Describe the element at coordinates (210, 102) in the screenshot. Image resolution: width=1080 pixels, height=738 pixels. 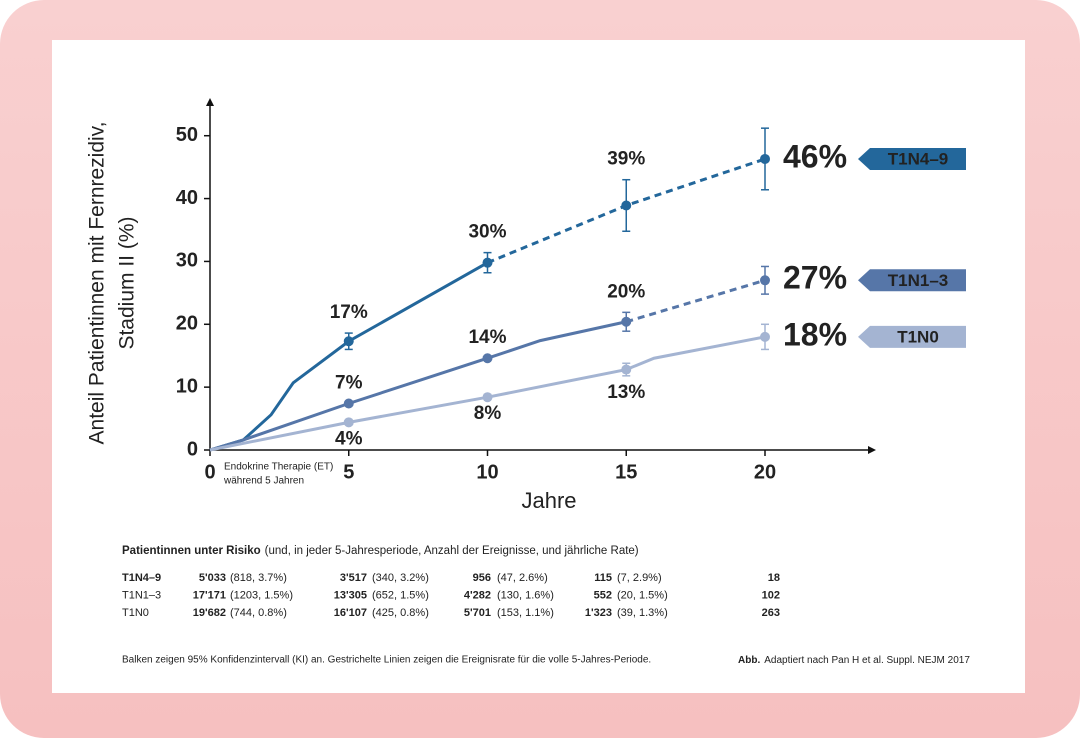
I see `y-axis-arrow` at that location.